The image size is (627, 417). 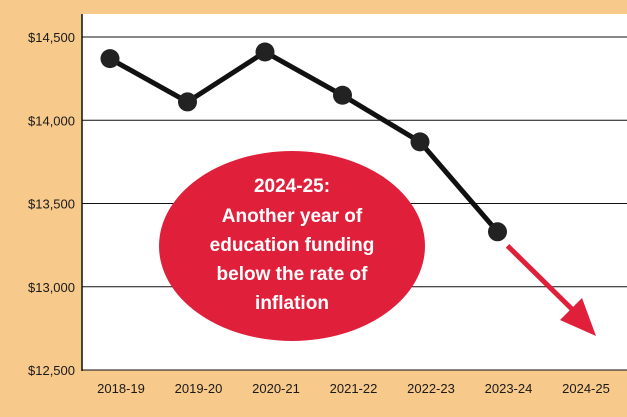 I want to click on x-tick-label: 2019-20, so click(x=199, y=388).